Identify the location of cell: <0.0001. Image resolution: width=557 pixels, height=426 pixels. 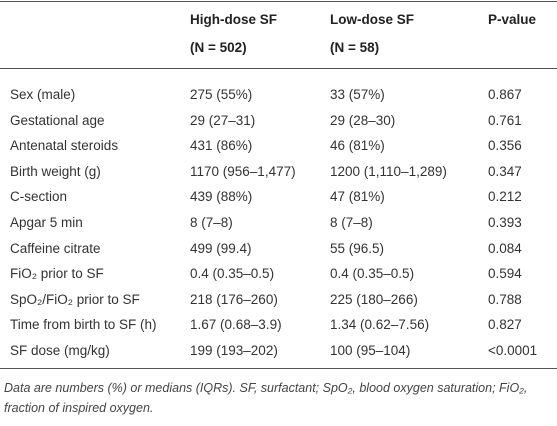
(513, 350).